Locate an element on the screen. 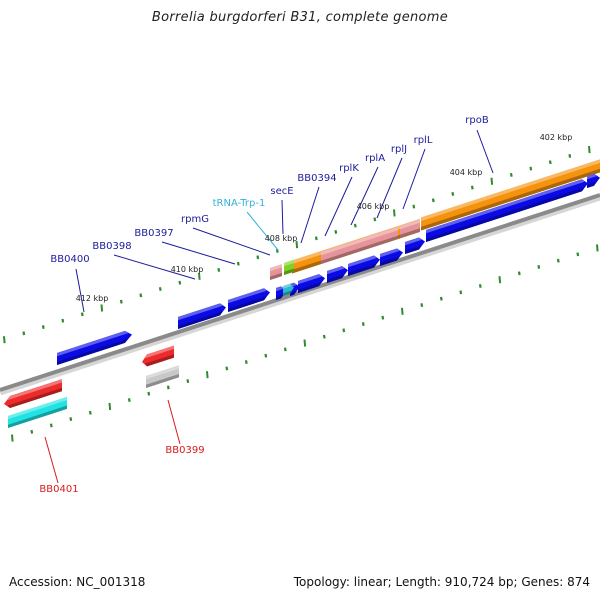  gene-label-trna-trp-1: tRNA-Trp-1 is located at coordinates (239, 203).